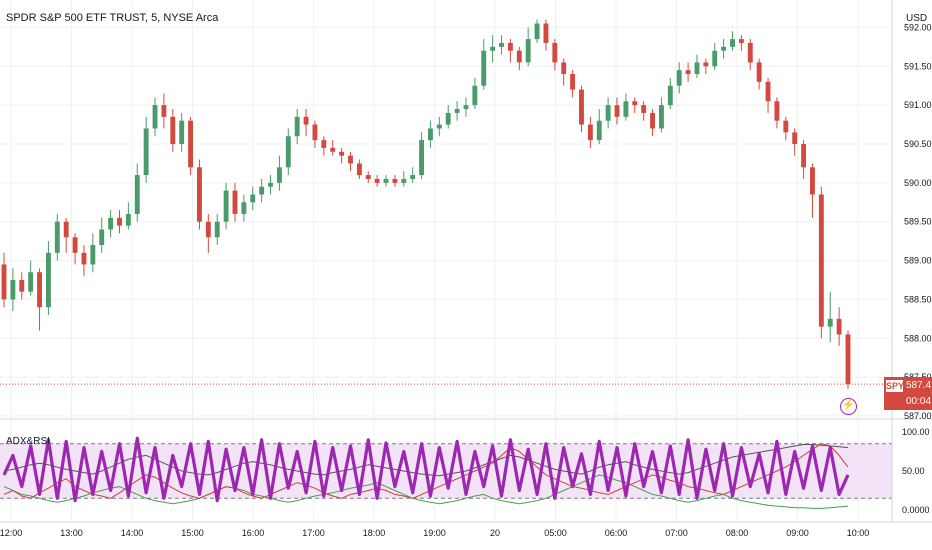 The width and height of the screenshot is (932, 550). Describe the element at coordinates (71, 533) in the screenshot. I see `time-tick-label: 13:00` at that location.